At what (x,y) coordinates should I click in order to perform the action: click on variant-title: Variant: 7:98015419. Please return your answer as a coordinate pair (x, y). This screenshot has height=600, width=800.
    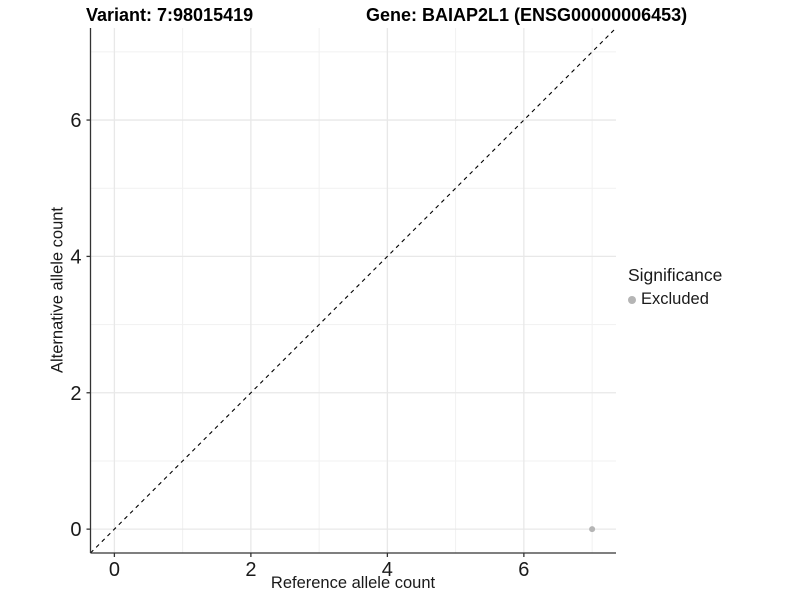
    Looking at the image, I should click on (170, 15).